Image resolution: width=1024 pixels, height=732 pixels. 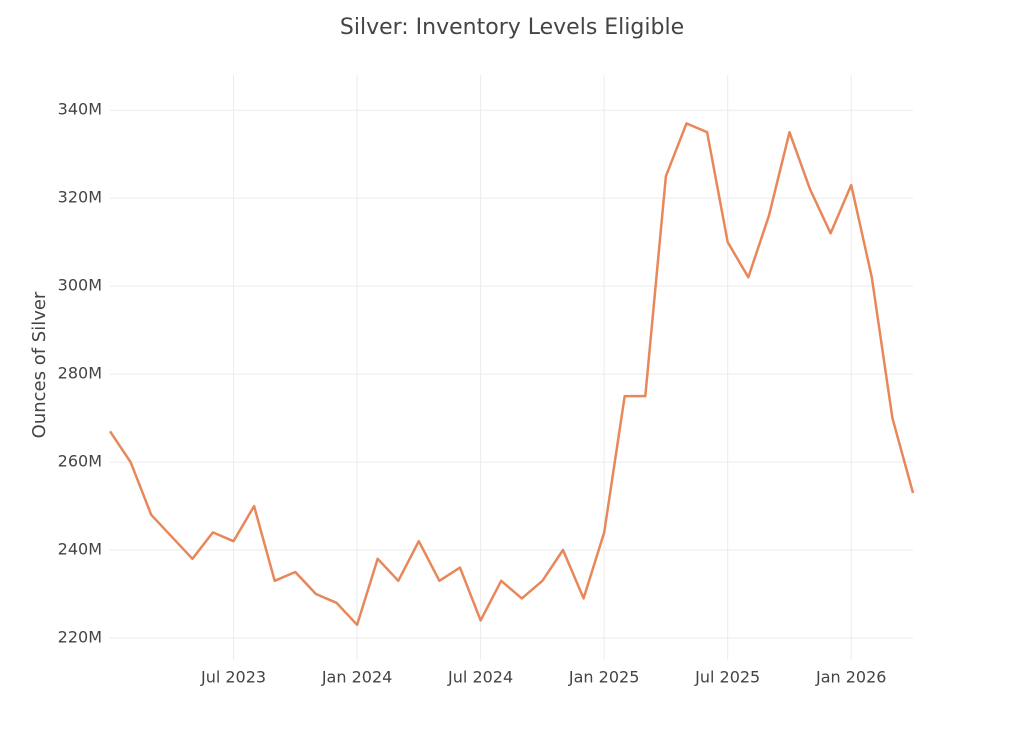 I want to click on y-tick-label: 220M, so click(x=80, y=637).